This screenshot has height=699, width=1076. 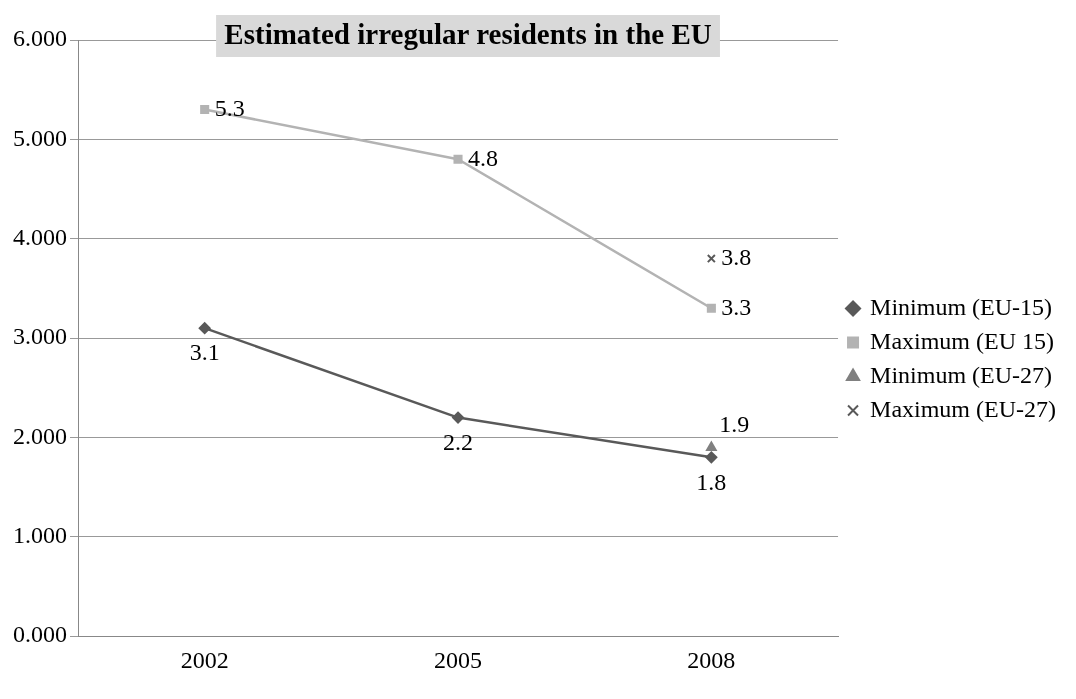 I want to click on y-tick-label: 2.000, so click(x=40, y=435).